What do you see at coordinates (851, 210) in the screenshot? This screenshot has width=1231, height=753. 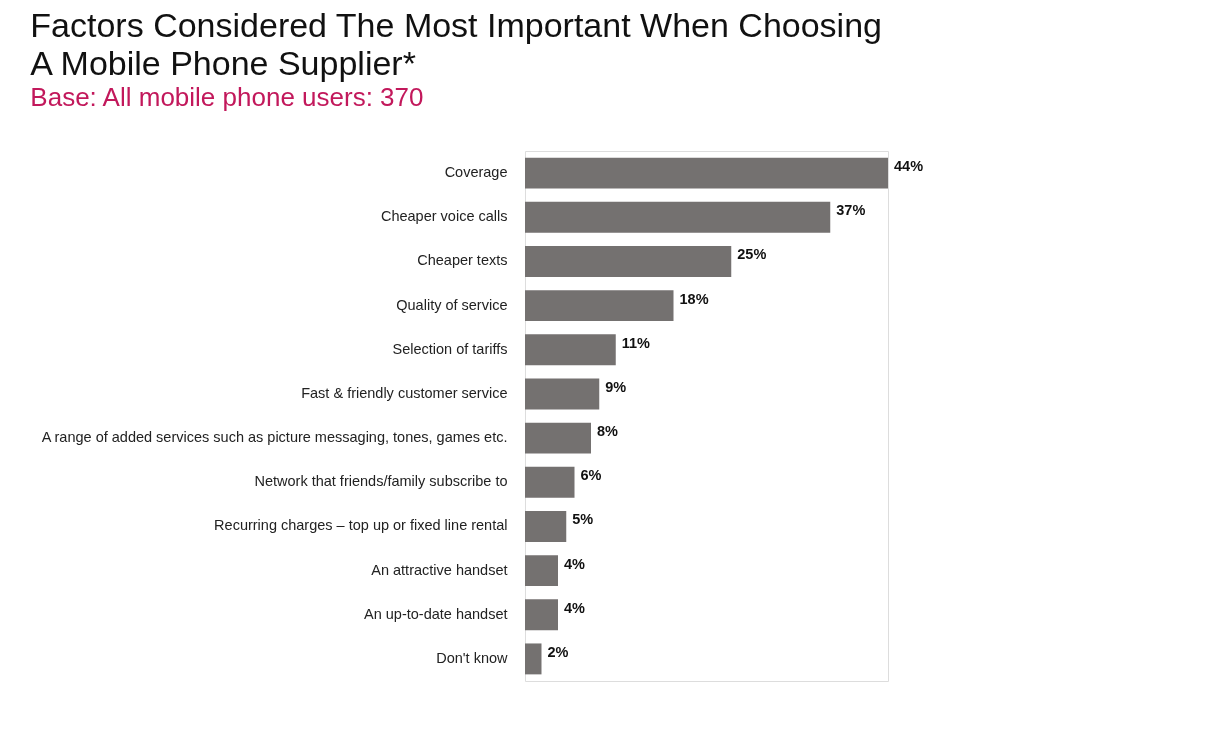 I see `data-label: 37%` at bounding box center [851, 210].